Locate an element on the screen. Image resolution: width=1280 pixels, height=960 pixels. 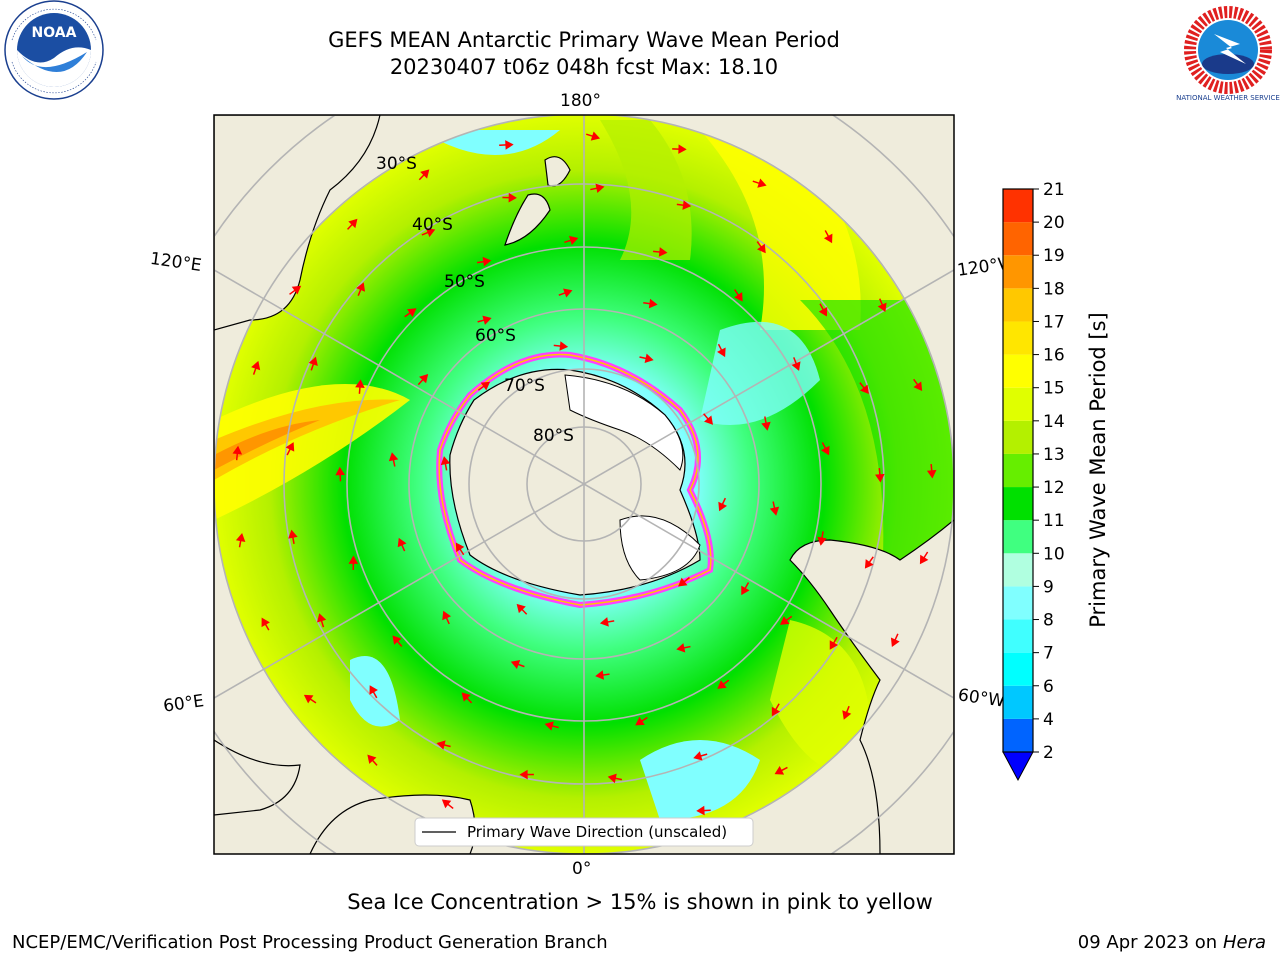
period-band-cyan-south is located at coordinates (700, 780).